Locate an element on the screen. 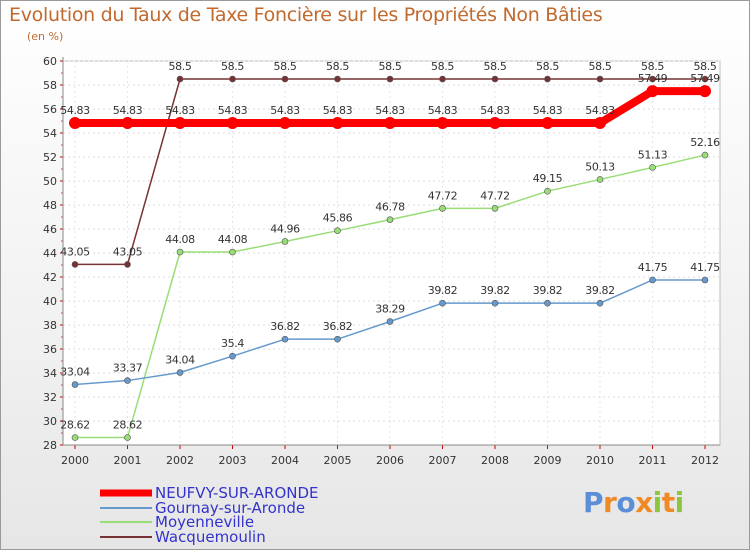 This screenshot has width=750, height=550. x-tick-label: 2011 is located at coordinates (653, 460).